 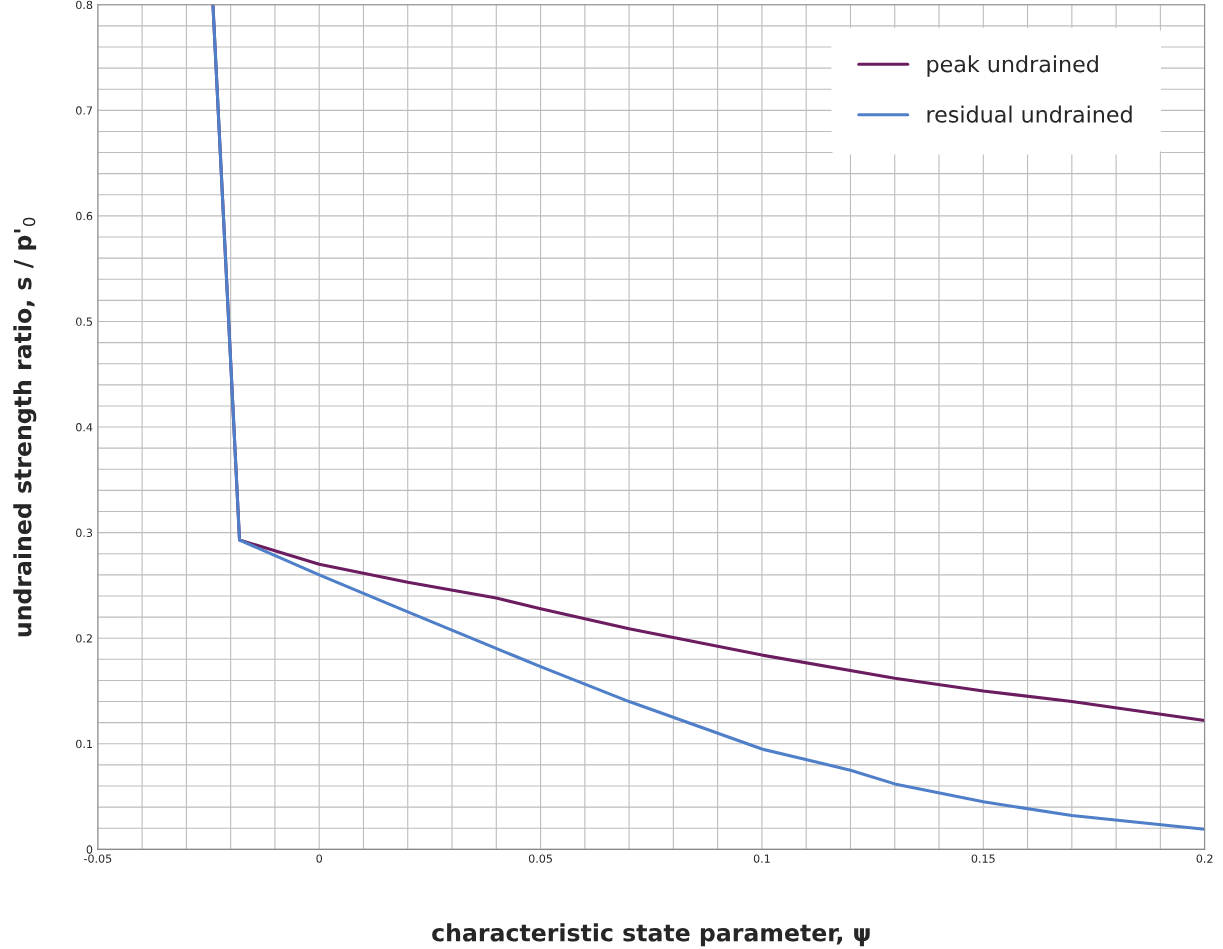 I want to click on x-tick-label: -0.05, so click(x=98, y=858).